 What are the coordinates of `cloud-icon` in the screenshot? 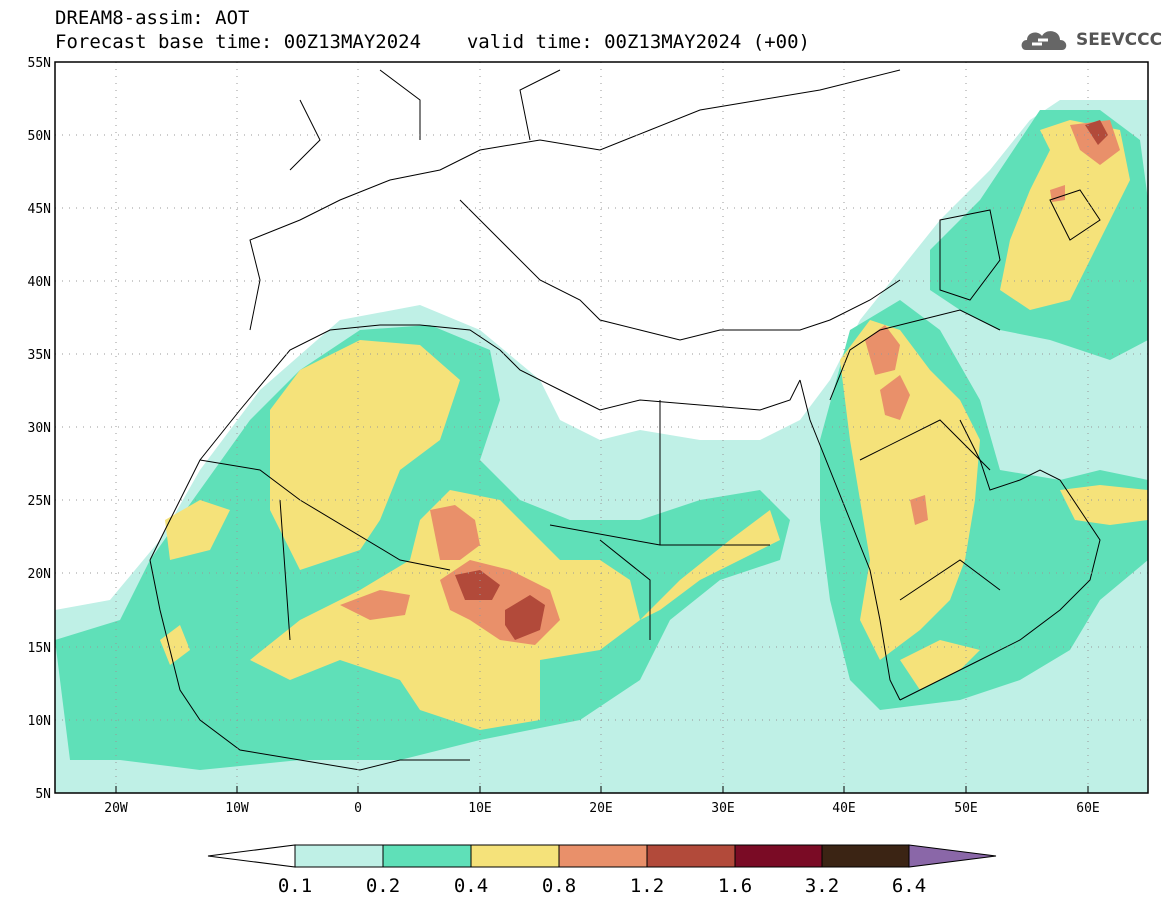 It's located at (1044, 40).